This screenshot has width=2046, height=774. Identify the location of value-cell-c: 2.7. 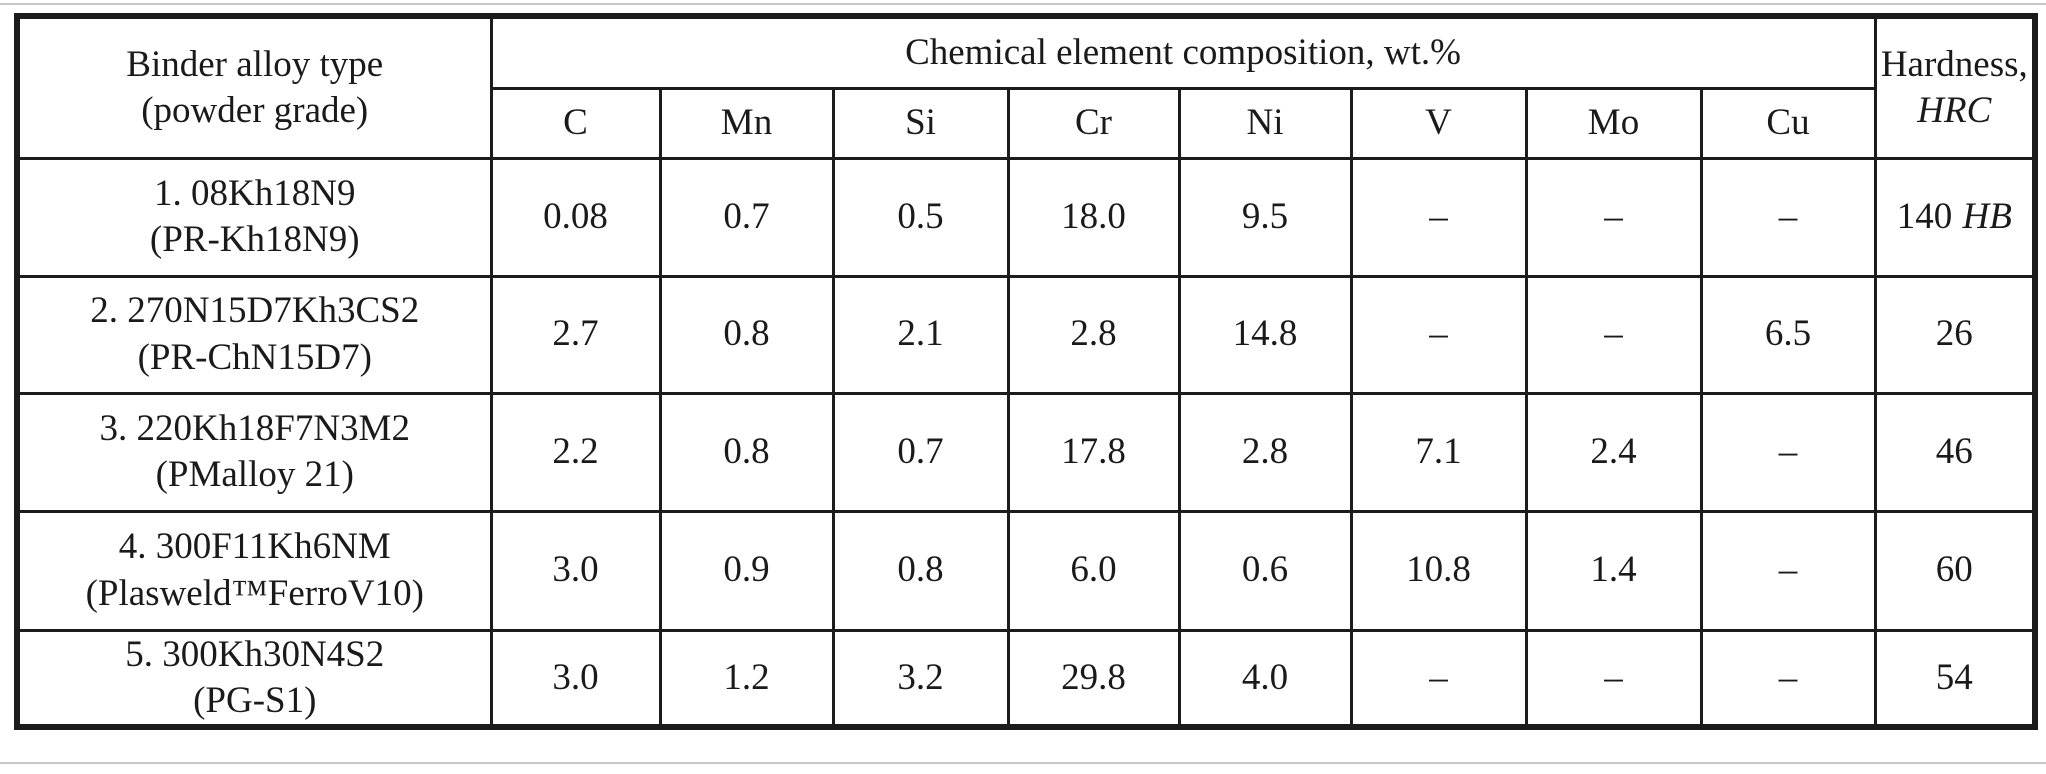
(575, 334).